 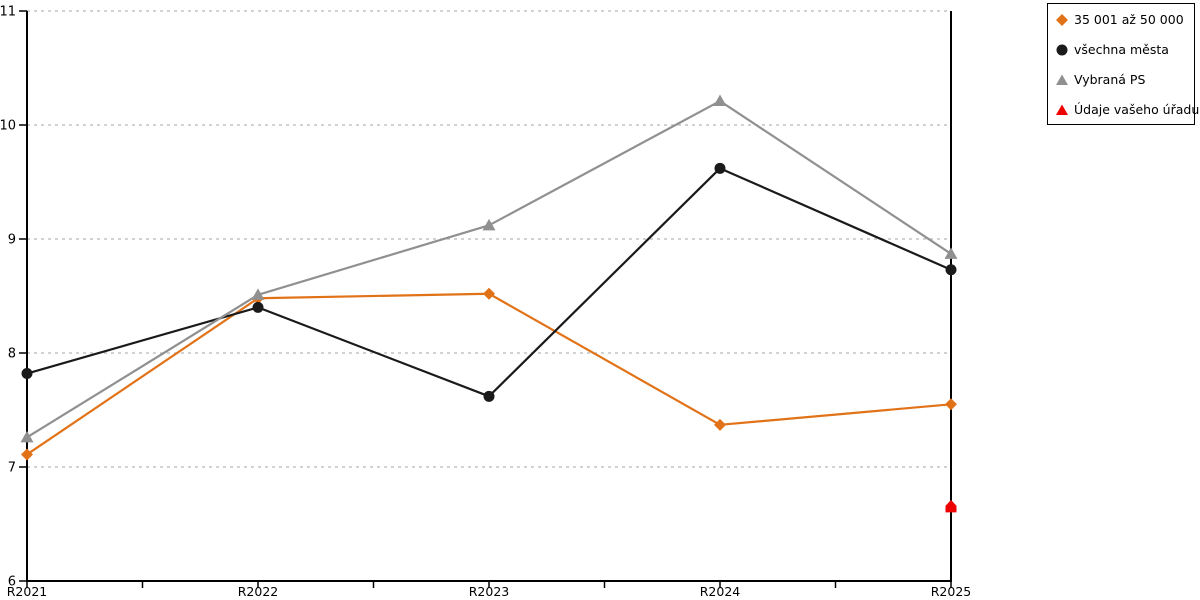 What do you see at coordinates (951, 591) in the screenshot?
I see `x-tick-label: R2025` at bounding box center [951, 591].